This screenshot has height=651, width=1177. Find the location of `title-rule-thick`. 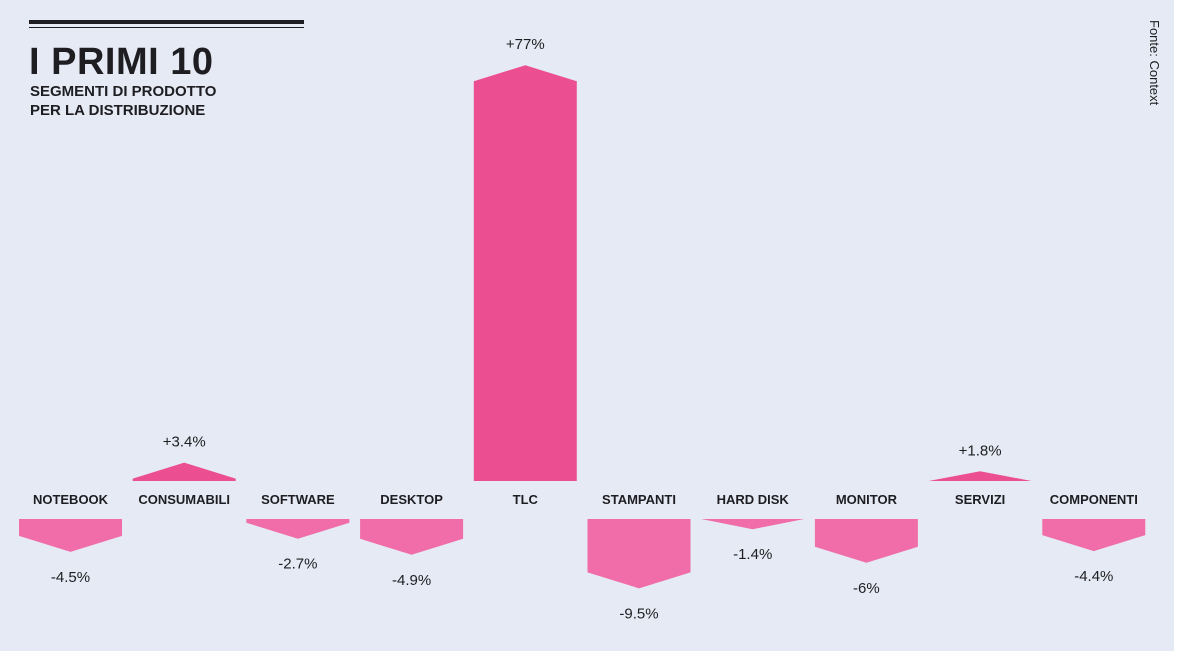

title-rule-thick is located at coordinates (166, 22).